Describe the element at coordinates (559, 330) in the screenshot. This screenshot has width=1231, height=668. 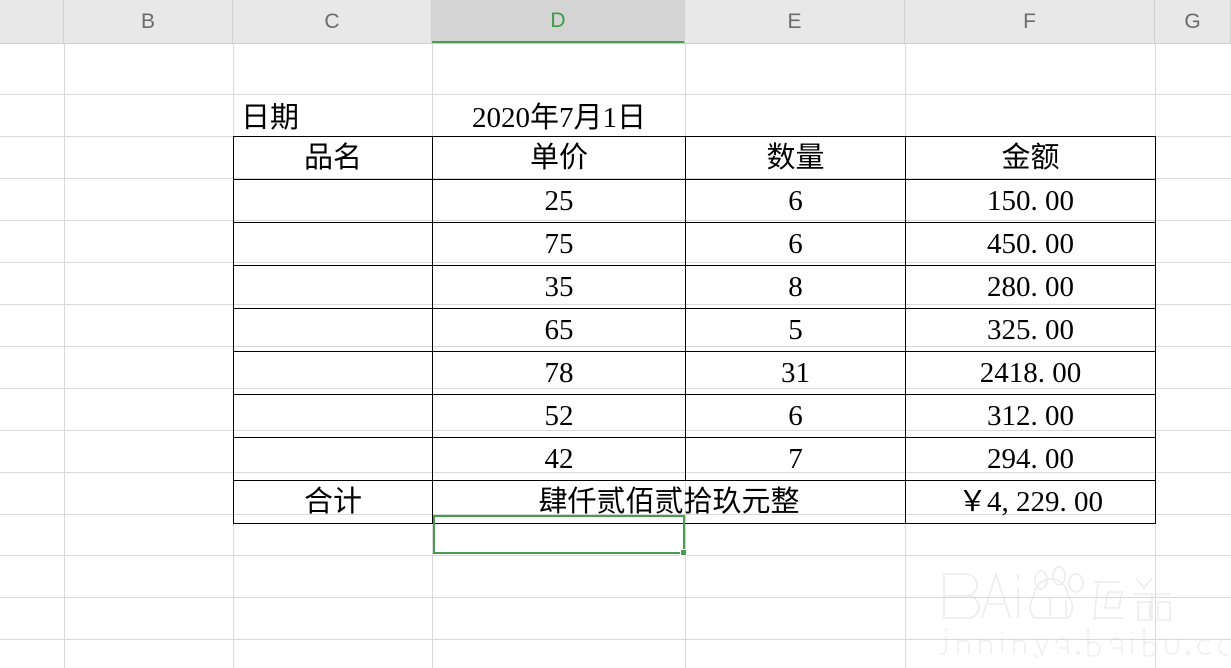
I see `cell-unit-price: 65` at that location.